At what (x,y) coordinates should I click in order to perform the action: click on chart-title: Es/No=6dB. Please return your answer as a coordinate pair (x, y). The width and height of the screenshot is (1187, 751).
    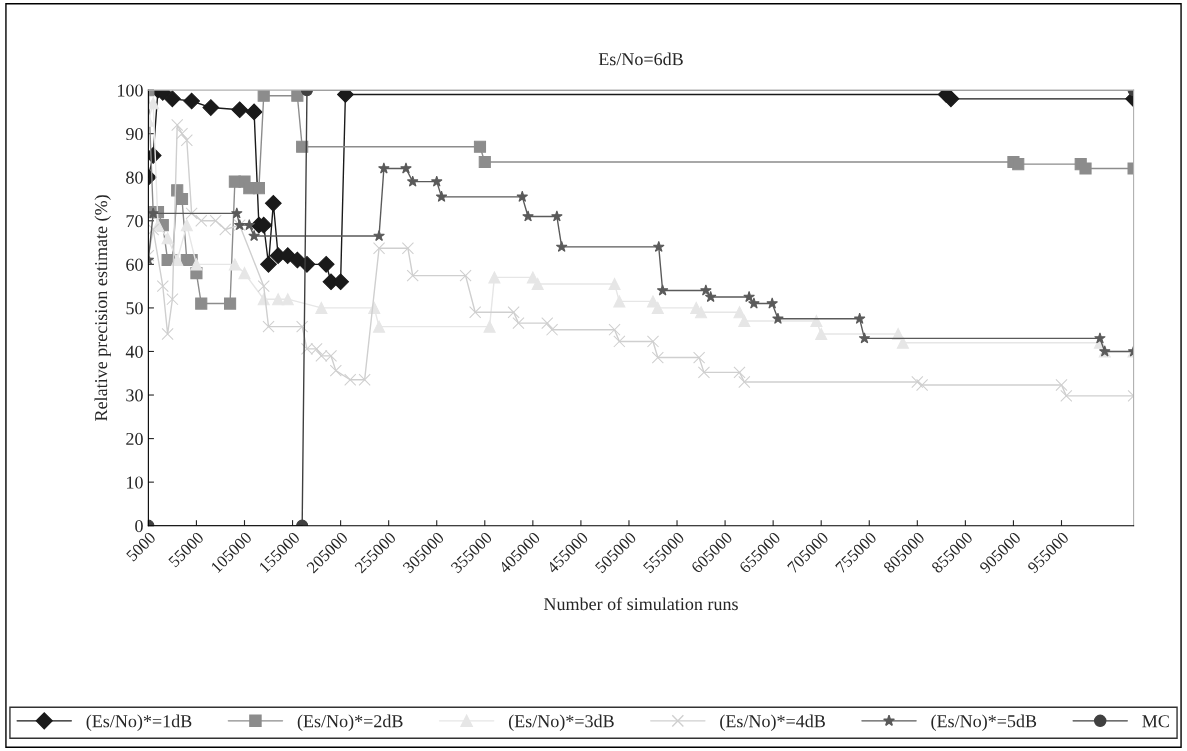
    Looking at the image, I should click on (640, 59).